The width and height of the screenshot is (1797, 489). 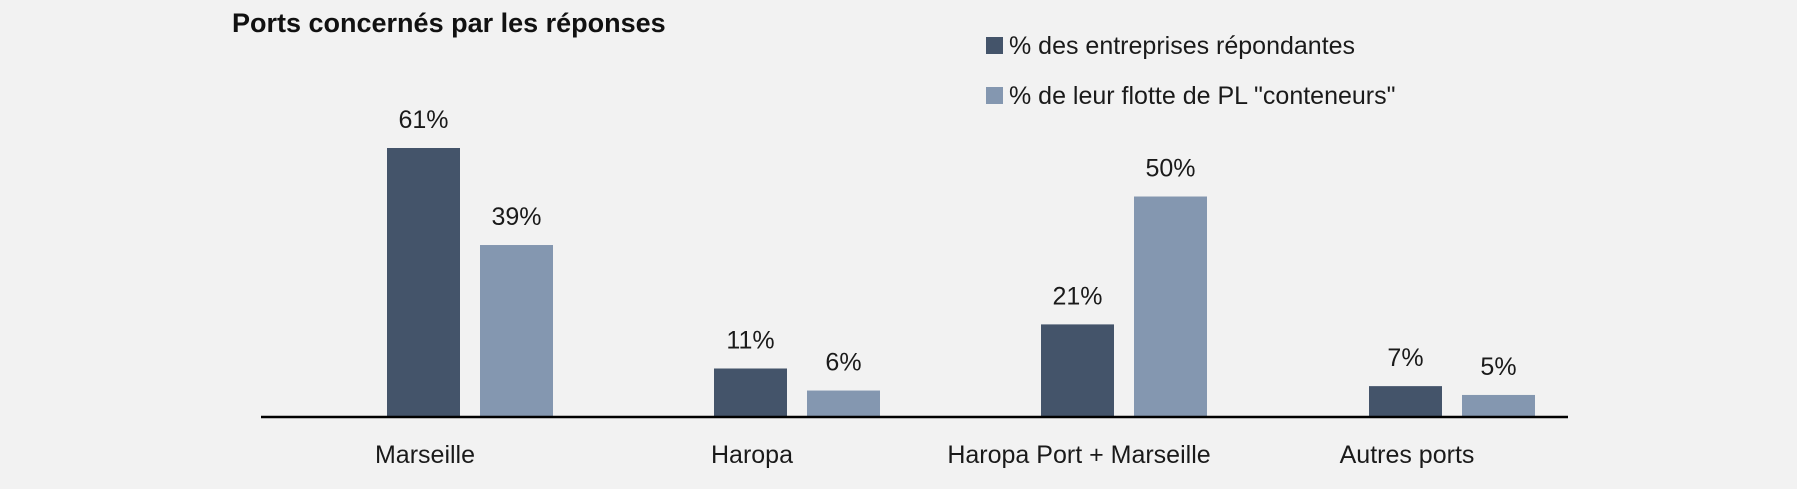 What do you see at coordinates (1182, 46) in the screenshot?
I see `legend-label-companies: % des entreprises répondantes` at bounding box center [1182, 46].